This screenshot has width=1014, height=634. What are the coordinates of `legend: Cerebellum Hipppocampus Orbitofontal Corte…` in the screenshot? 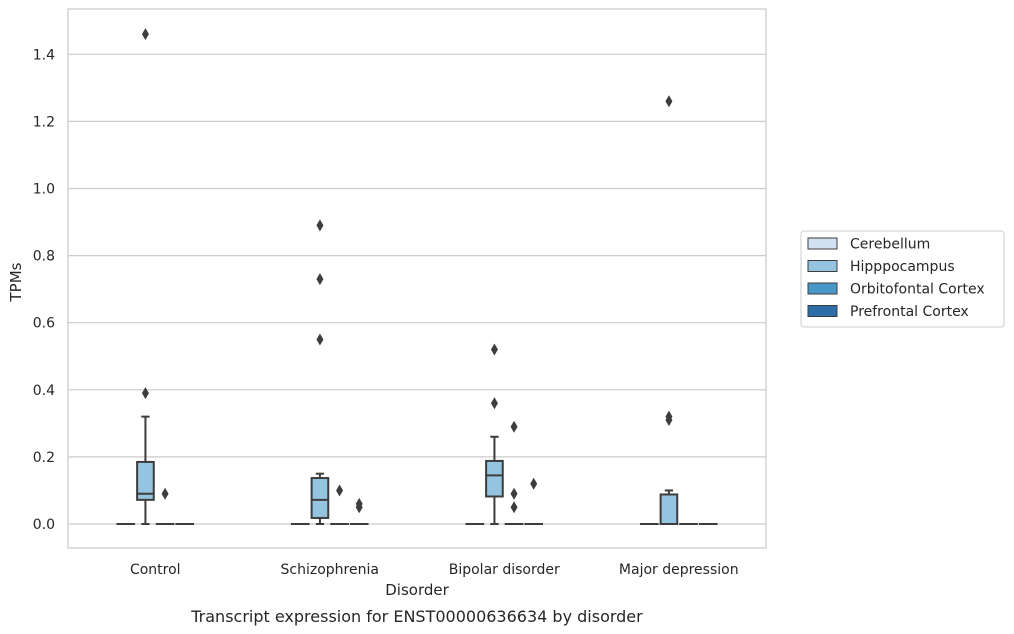 It's located at (902, 279).